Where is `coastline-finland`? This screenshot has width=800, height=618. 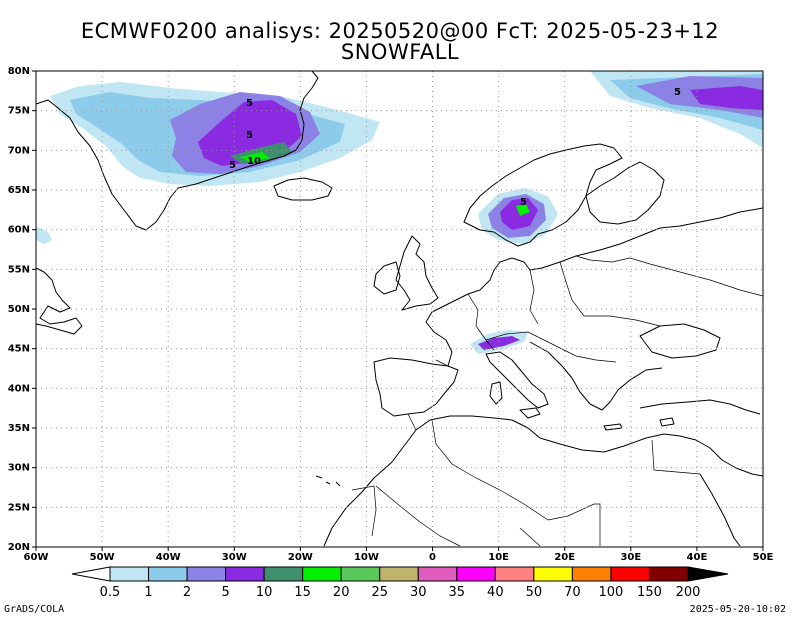
coastline-finland is located at coordinates (625, 193).